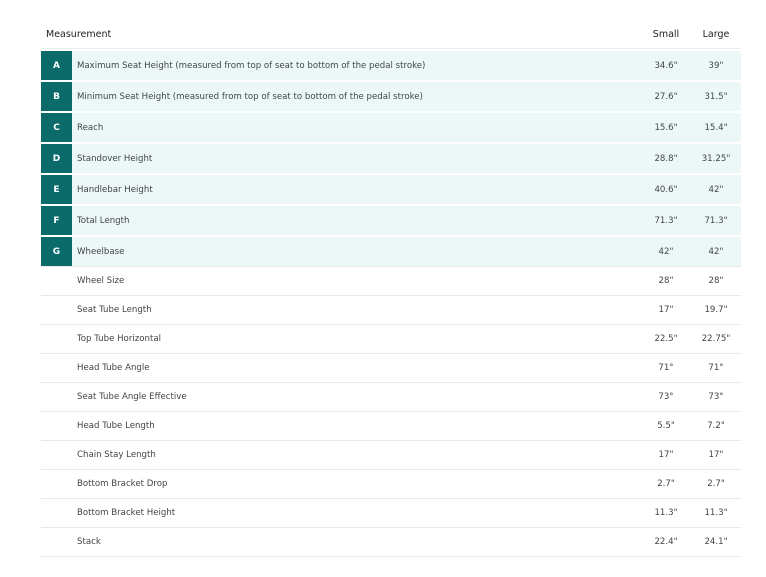  I want to click on table-row: D Standover Height 28.8" 31.25", so click(391, 158).